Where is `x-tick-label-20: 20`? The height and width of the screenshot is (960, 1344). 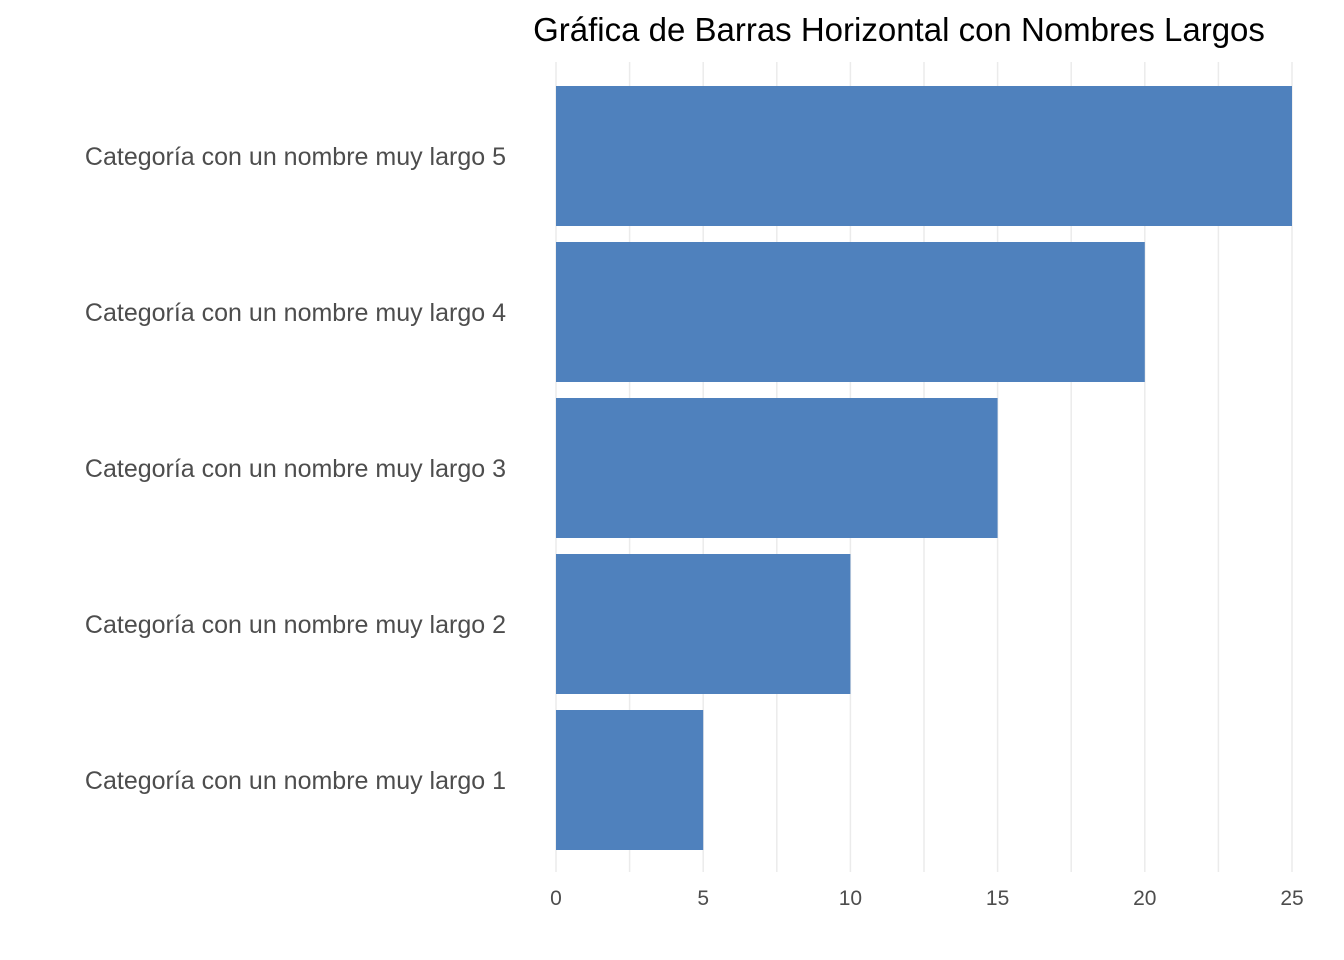 x-tick-label-20: 20 is located at coordinates (1144, 898).